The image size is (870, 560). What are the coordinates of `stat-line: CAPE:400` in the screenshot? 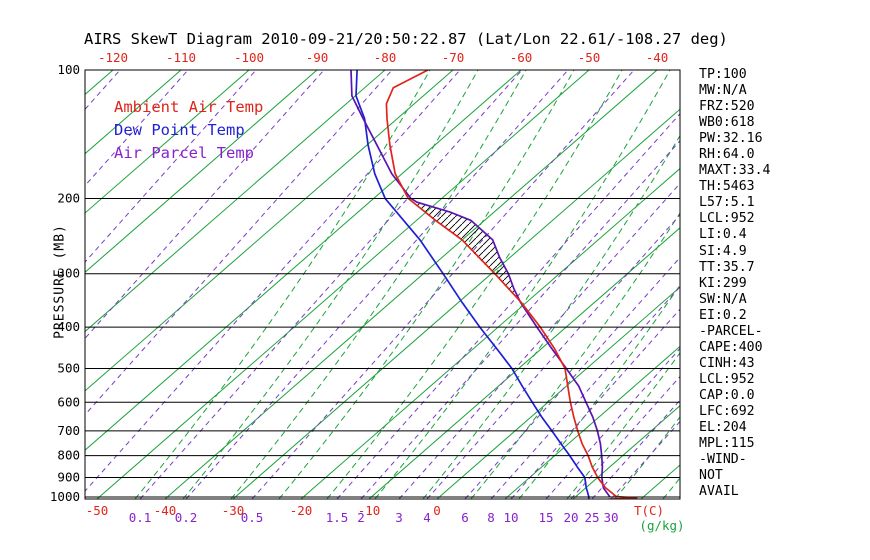 It's located at (731, 347).